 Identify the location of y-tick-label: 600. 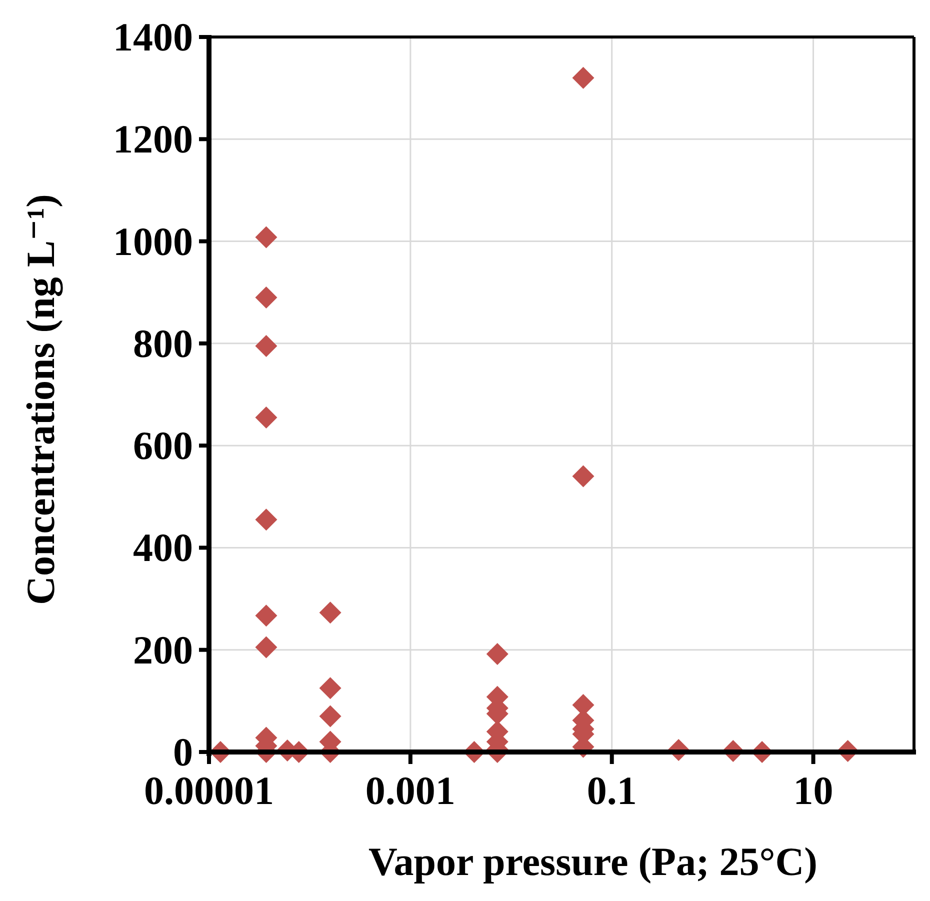
(163, 445).